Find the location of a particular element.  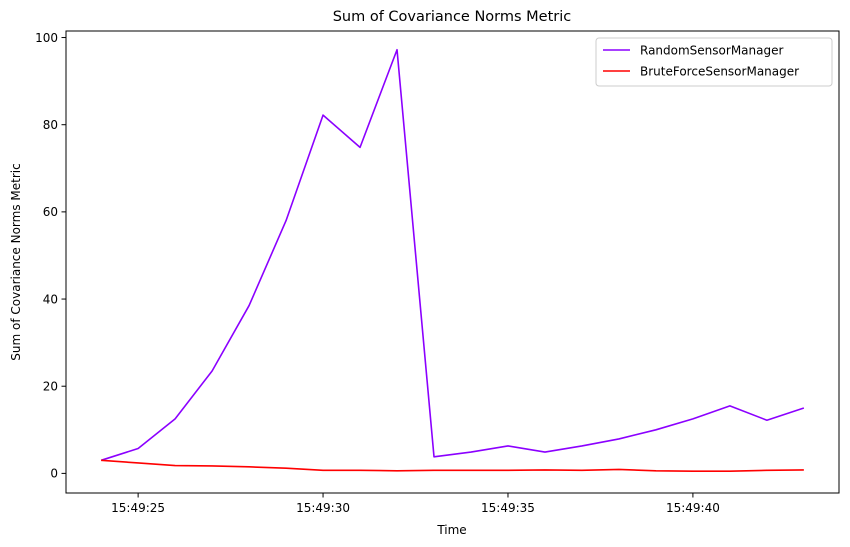

y-tick-label: 40 is located at coordinates (50, 299).